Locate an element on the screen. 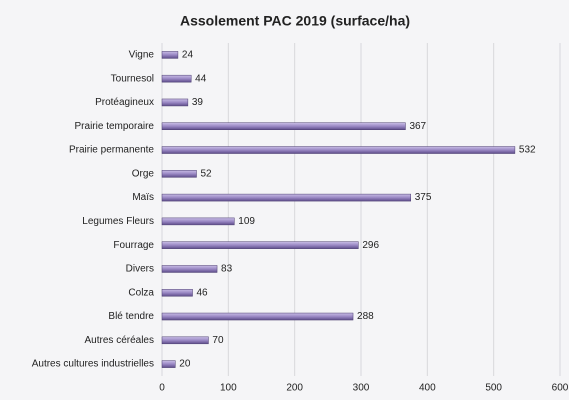  y-tick-label: Colza is located at coordinates (141, 292).